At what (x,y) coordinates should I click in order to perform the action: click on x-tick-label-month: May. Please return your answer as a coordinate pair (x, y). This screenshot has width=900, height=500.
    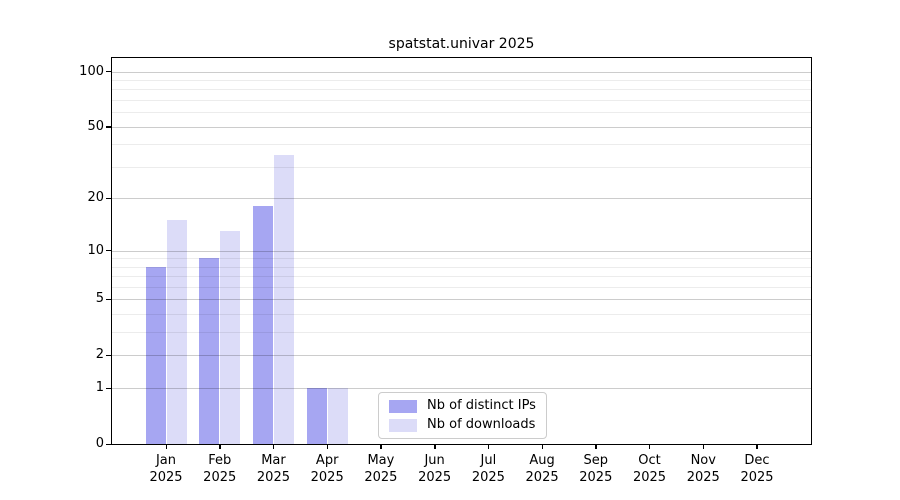
    Looking at the image, I should click on (381, 460).